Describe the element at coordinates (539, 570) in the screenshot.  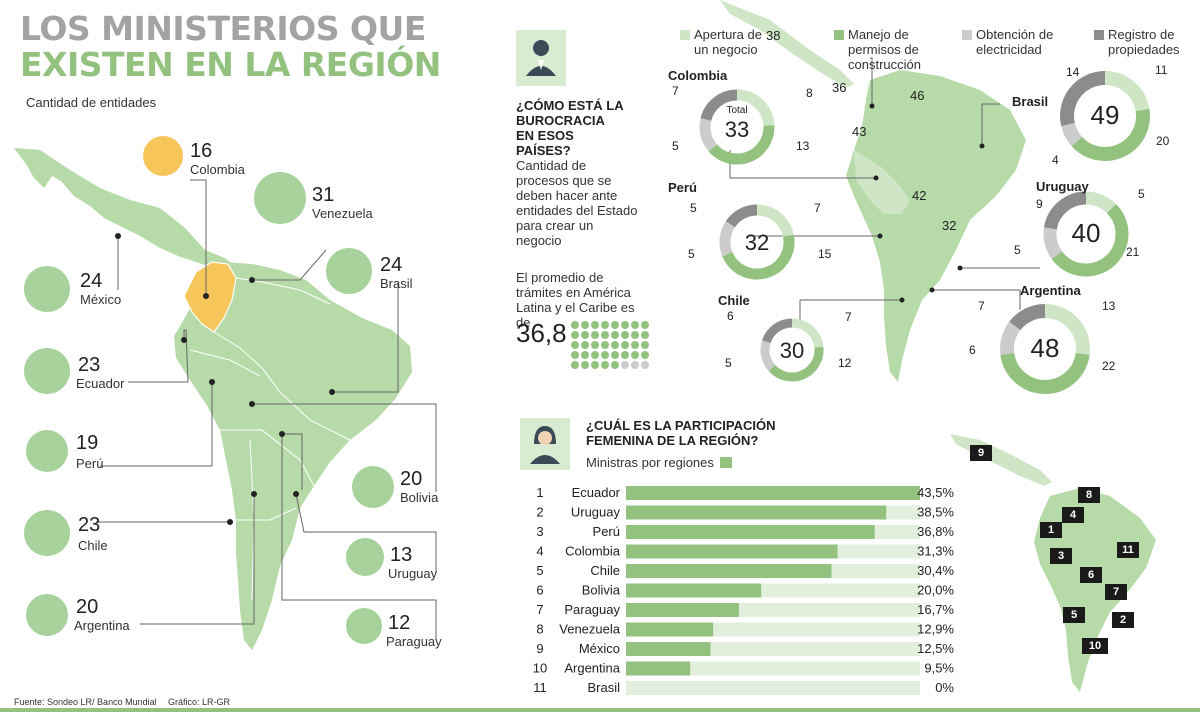
I see `bar-rank: 5` at that location.